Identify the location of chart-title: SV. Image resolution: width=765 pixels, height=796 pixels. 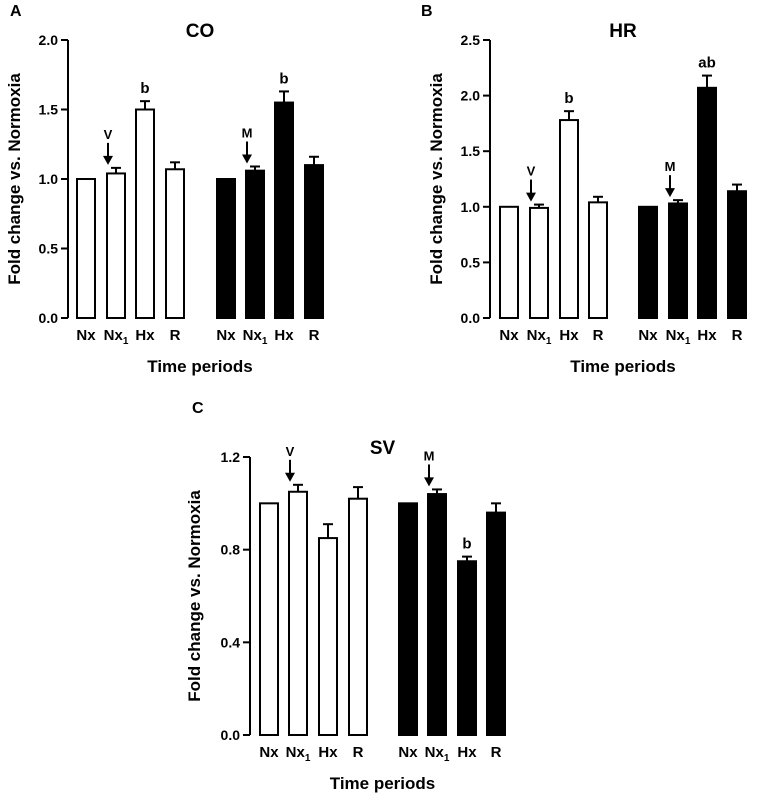
(383, 448).